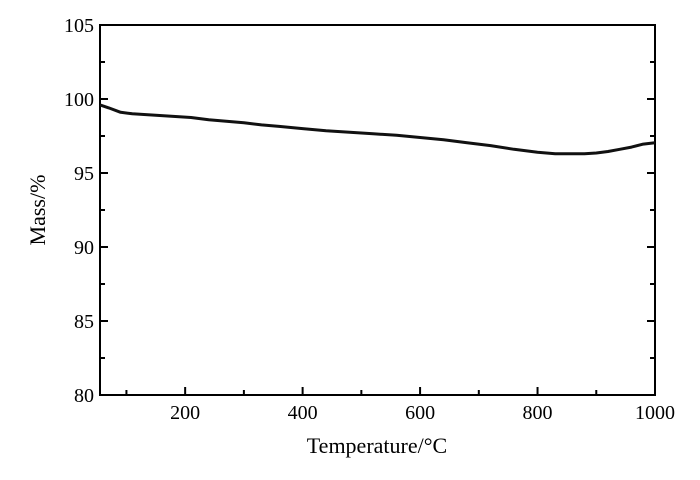 This screenshot has width=700, height=480. I want to click on y-tick-label: 100, so click(79, 100).